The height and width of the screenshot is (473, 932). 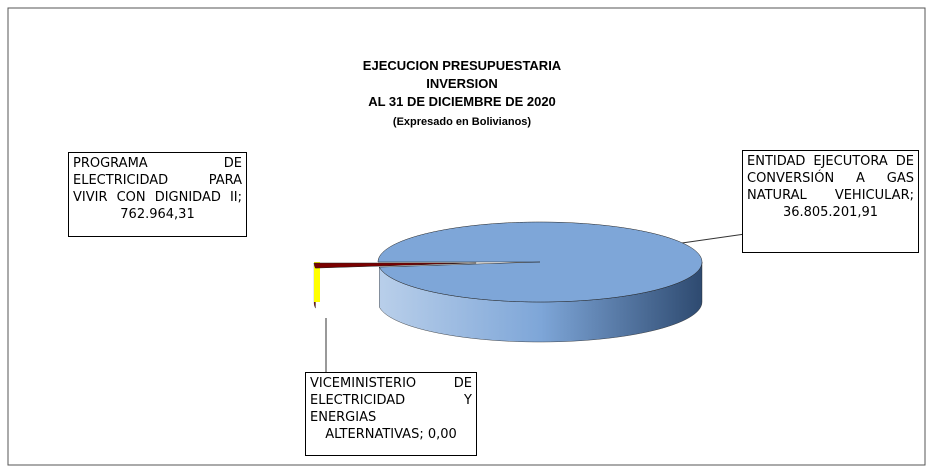 I want to click on label-value: 36.805.201,91, so click(x=830, y=212).